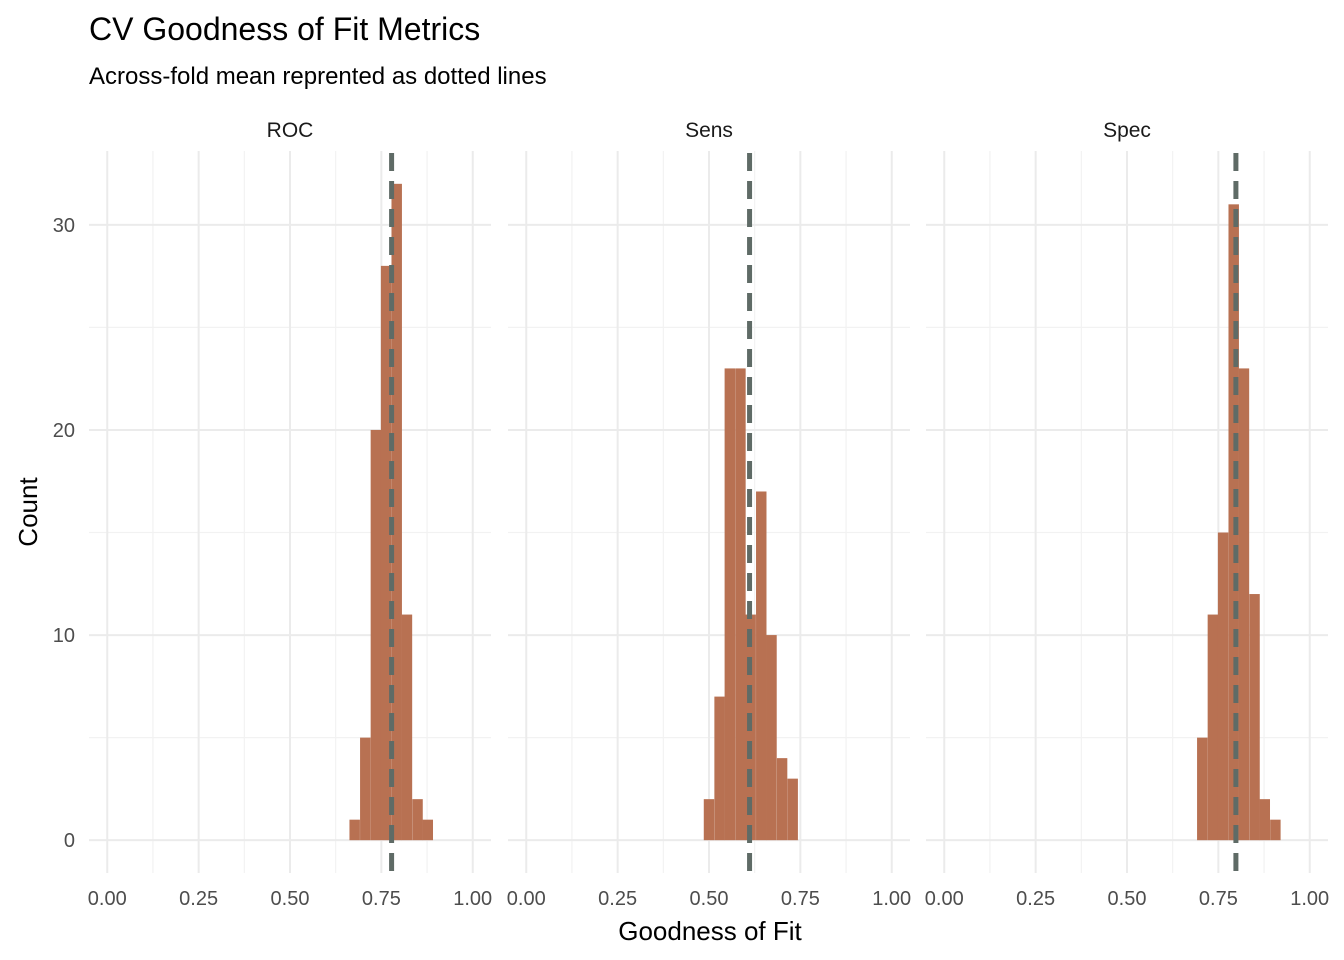  I want to click on facet-strip-label: ROC, so click(290, 130).